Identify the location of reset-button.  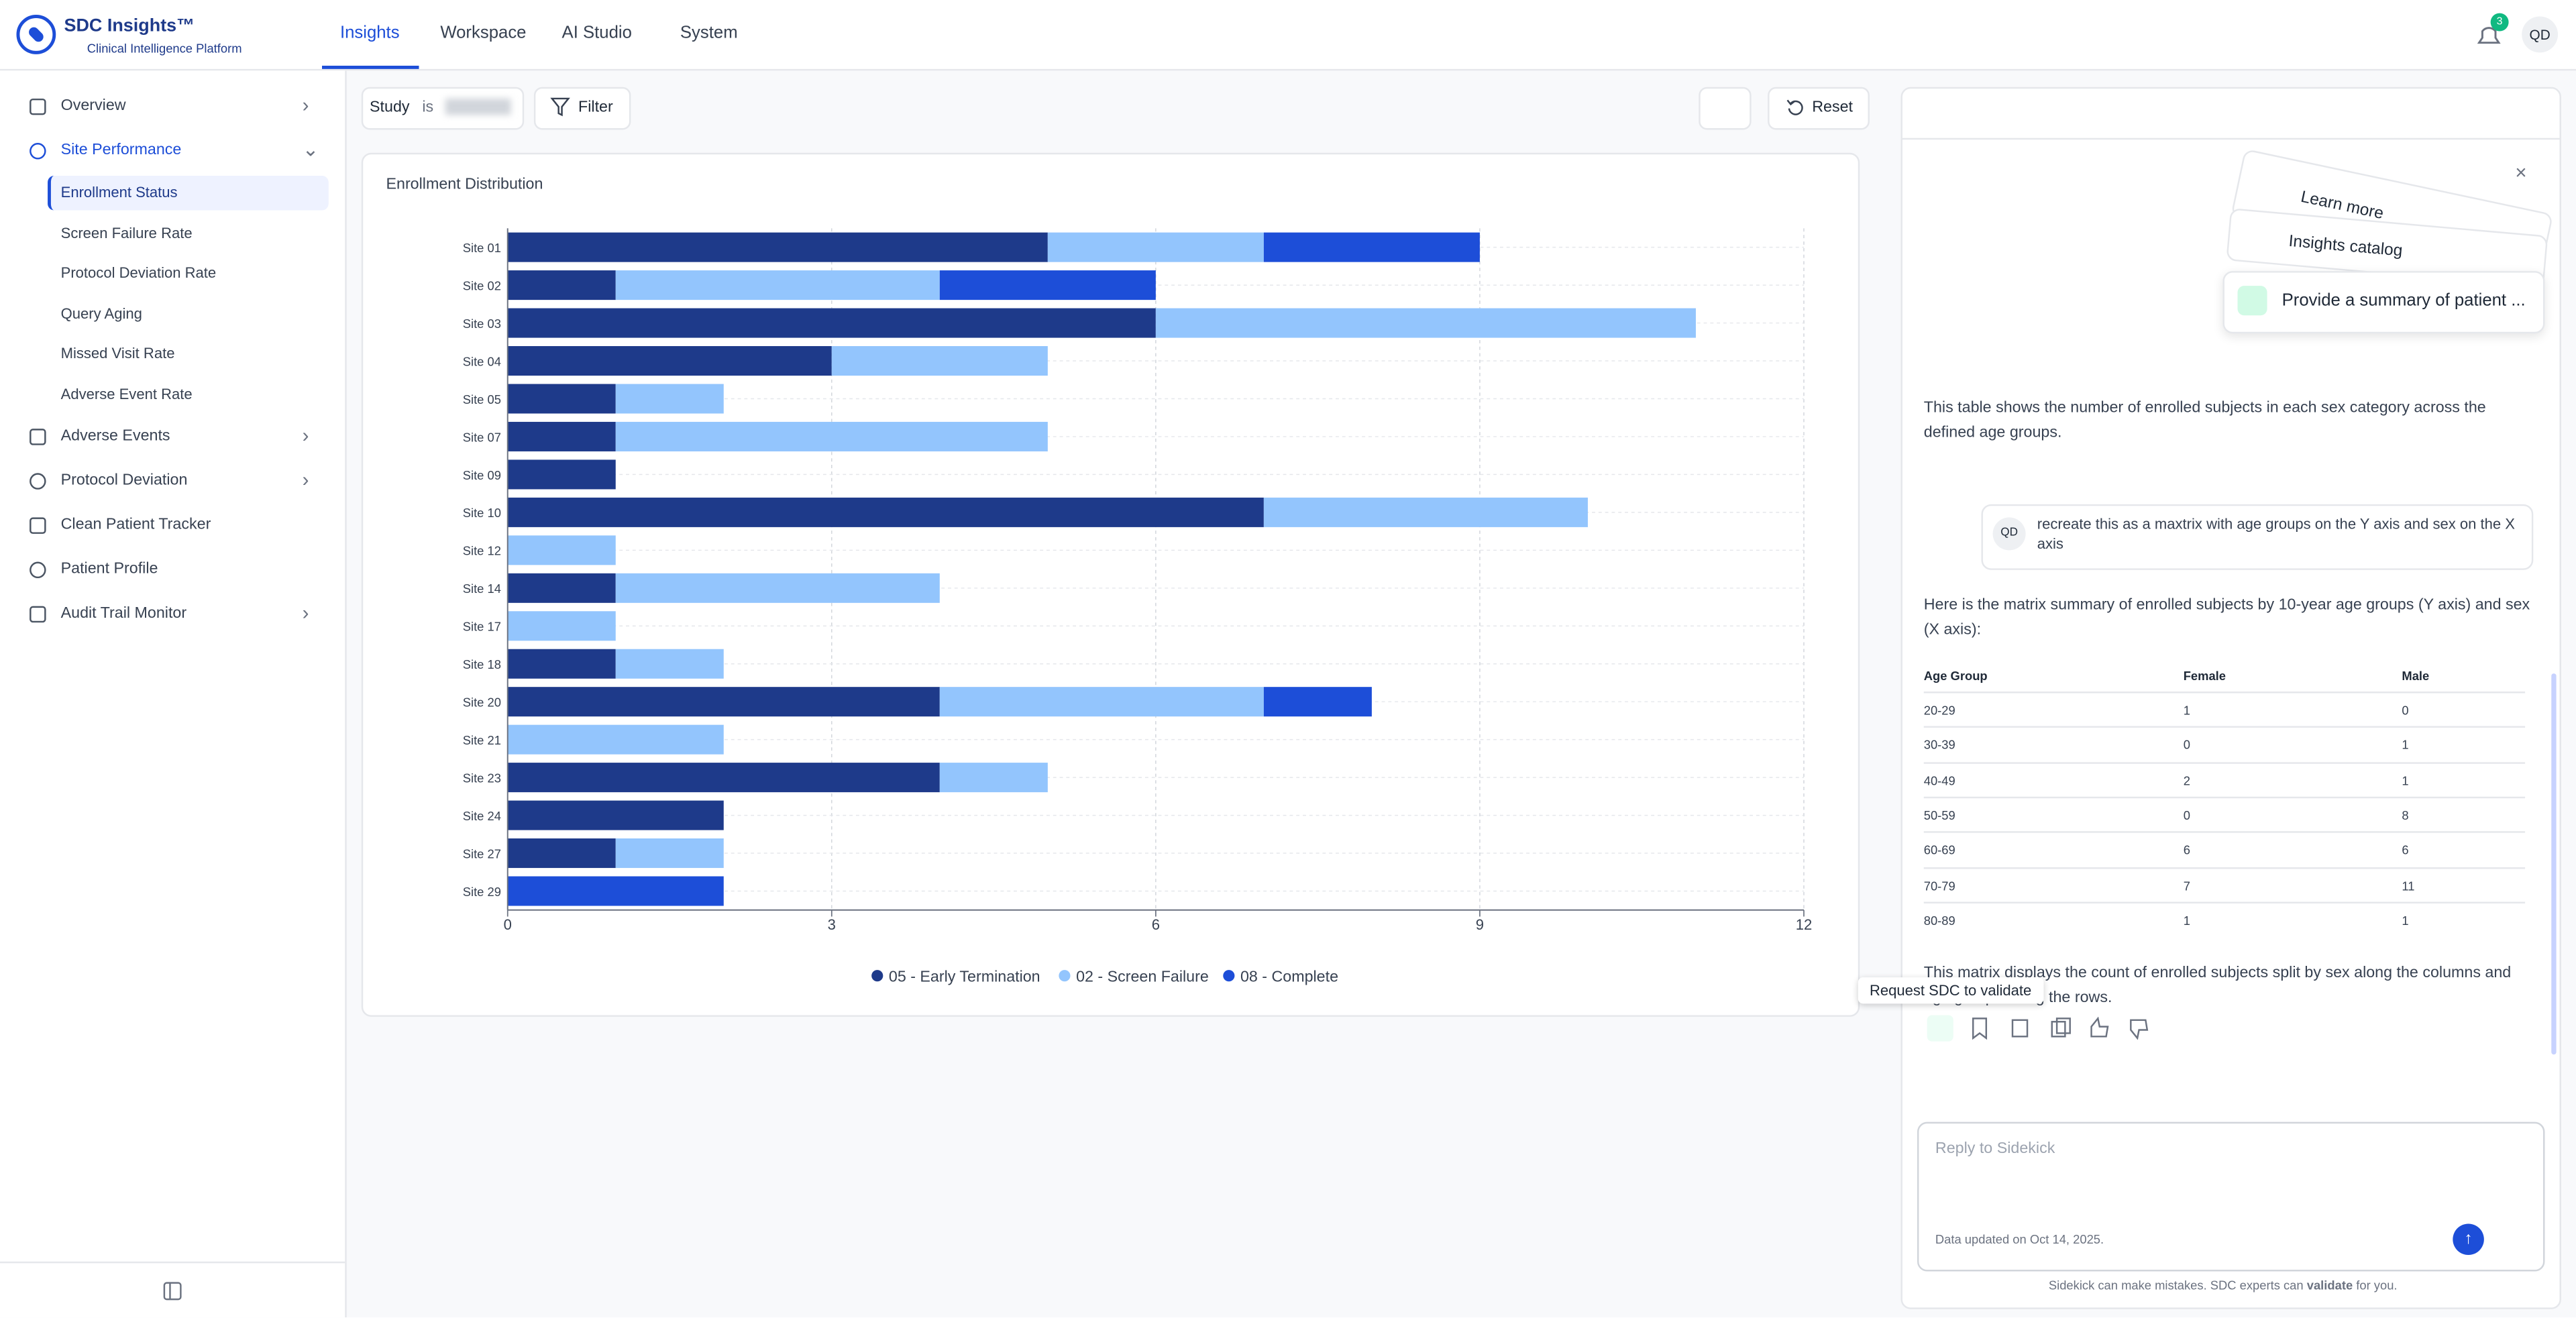
(1819, 109).